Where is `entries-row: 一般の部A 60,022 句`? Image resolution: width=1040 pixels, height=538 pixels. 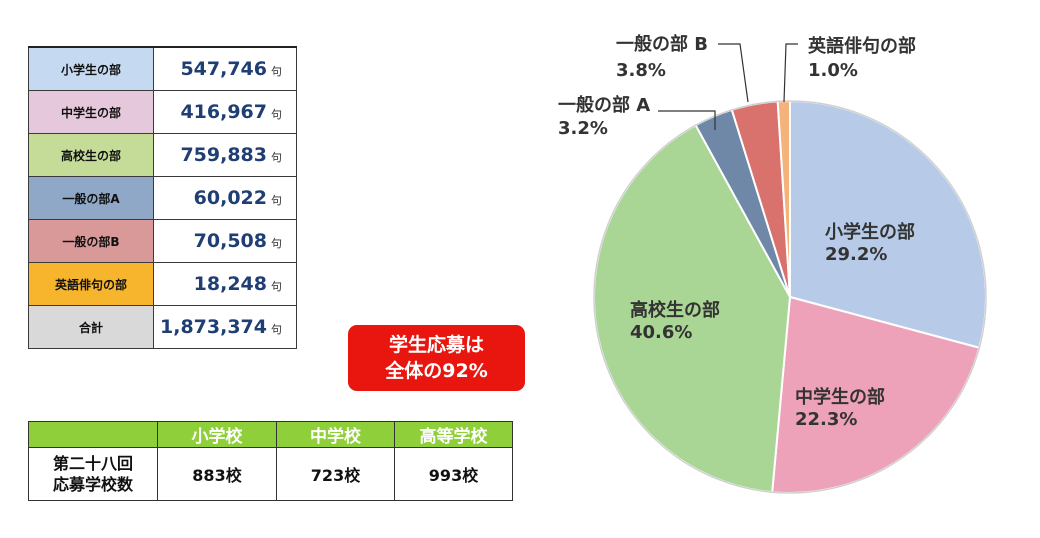 entries-row: 一般の部A 60,022 句 is located at coordinates (162, 198).